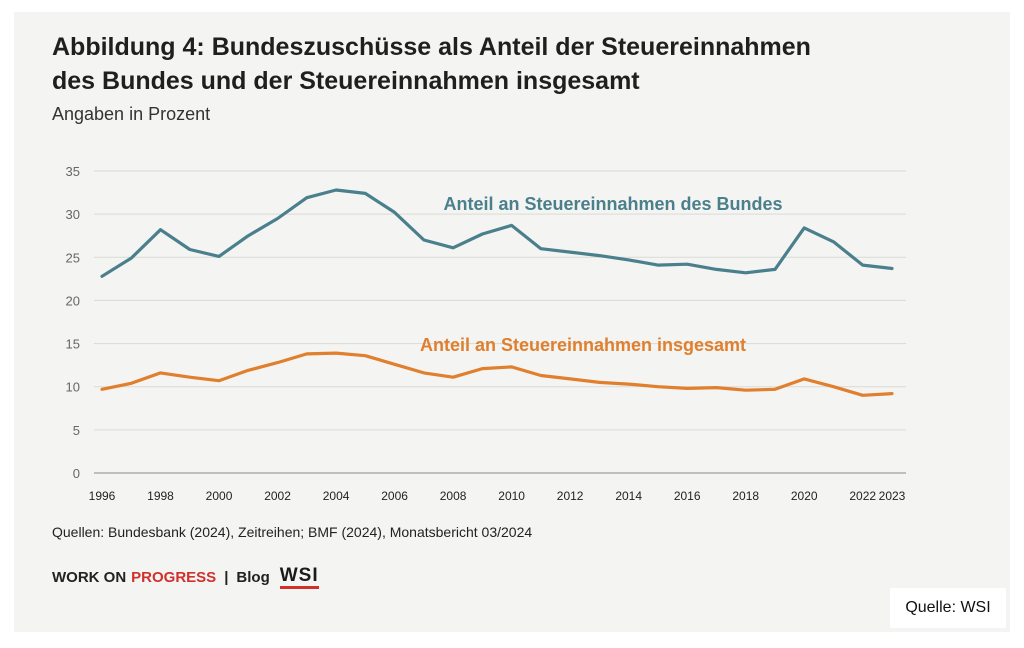  What do you see at coordinates (612, 204) in the screenshot?
I see `series-label-1: Anteil an Steuereinnahmen des Bundes` at bounding box center [612, 204].